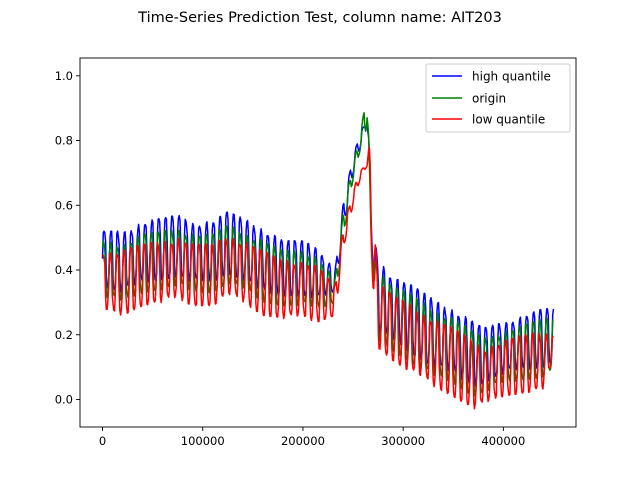 The height and width of the screenshot is (480, 640). Describe the element at coordinates (64, 399) in the screenshot. I see `y-tick-label: 0.0` at that location.